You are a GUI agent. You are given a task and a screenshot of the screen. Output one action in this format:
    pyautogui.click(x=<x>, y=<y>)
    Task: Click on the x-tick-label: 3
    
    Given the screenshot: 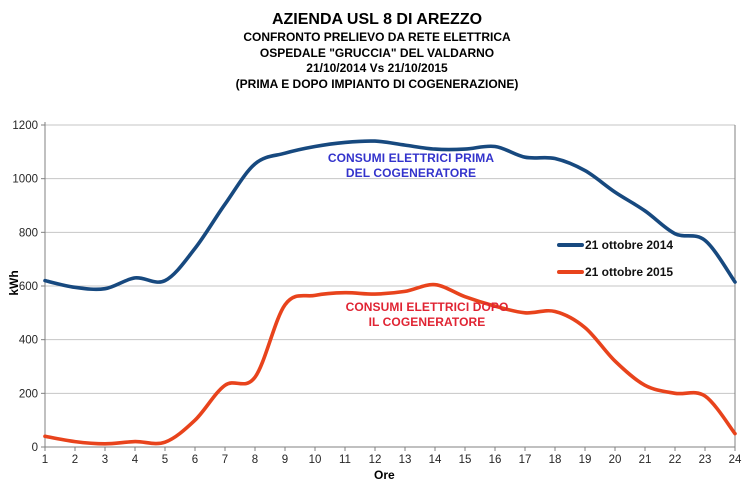 What is the action you would take?
    pyautogui.click(x=105, y=460)
    